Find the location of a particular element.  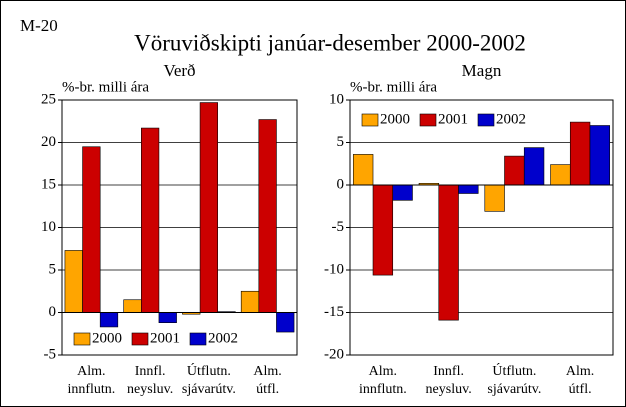

y-tick-label: -15 is located at coordinates (334, 312).